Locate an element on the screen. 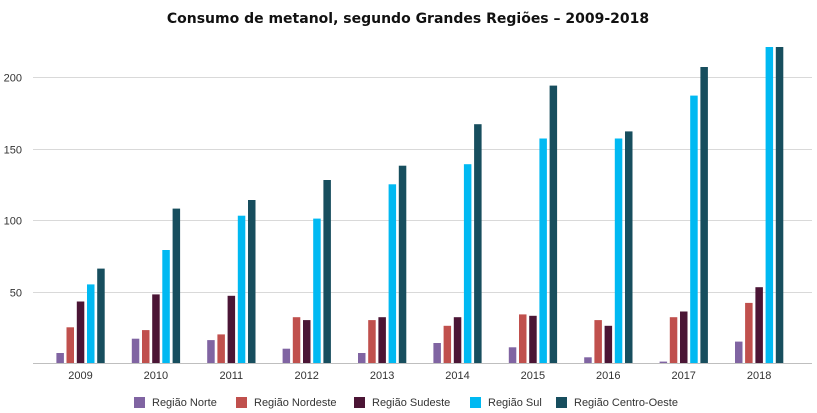 Image resolution: width=817 pixels, height=413 pixels. y-tick-label: 200 is located at coordinates (13, 79).